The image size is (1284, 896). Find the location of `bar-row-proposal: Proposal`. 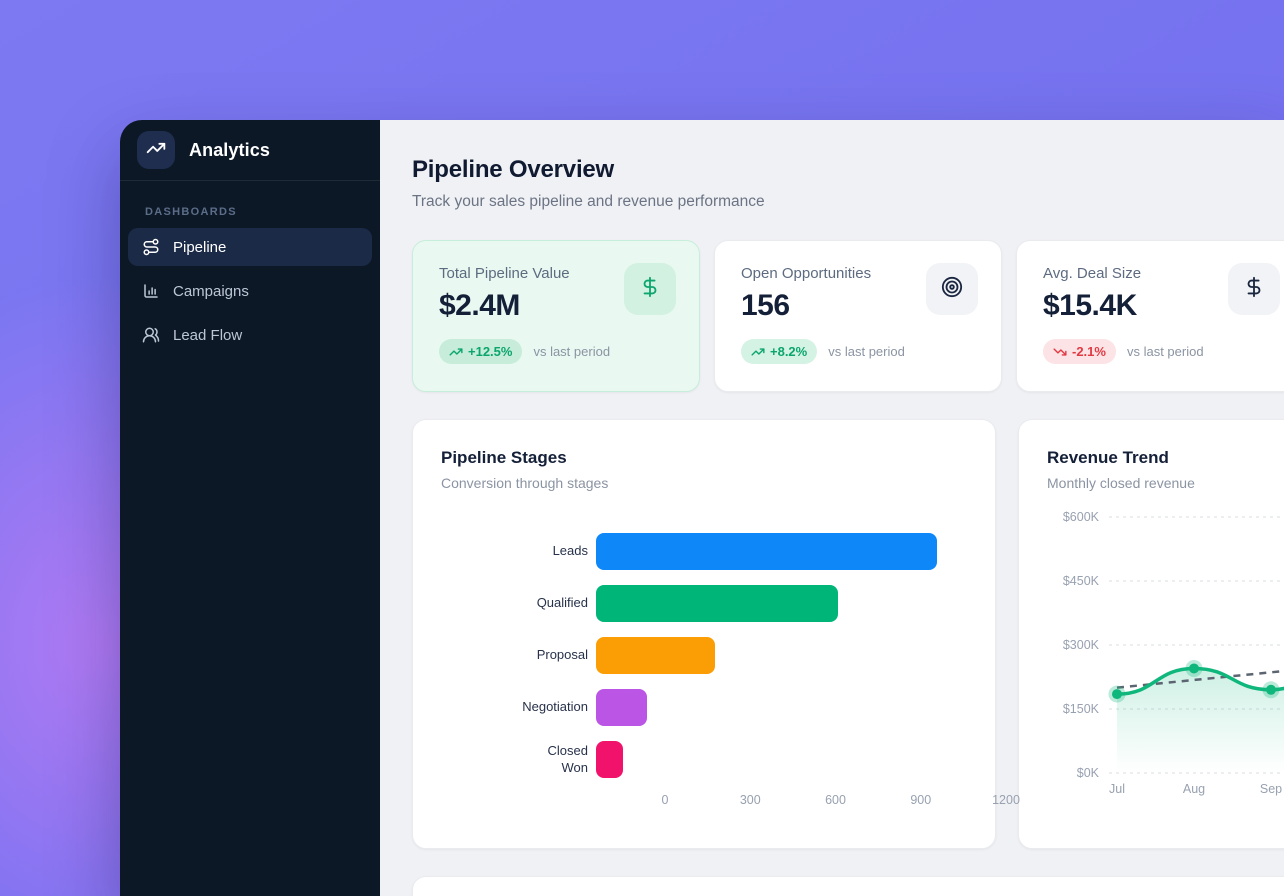

bar-row-proposal: Proposal is located at coordinates (738, 655).